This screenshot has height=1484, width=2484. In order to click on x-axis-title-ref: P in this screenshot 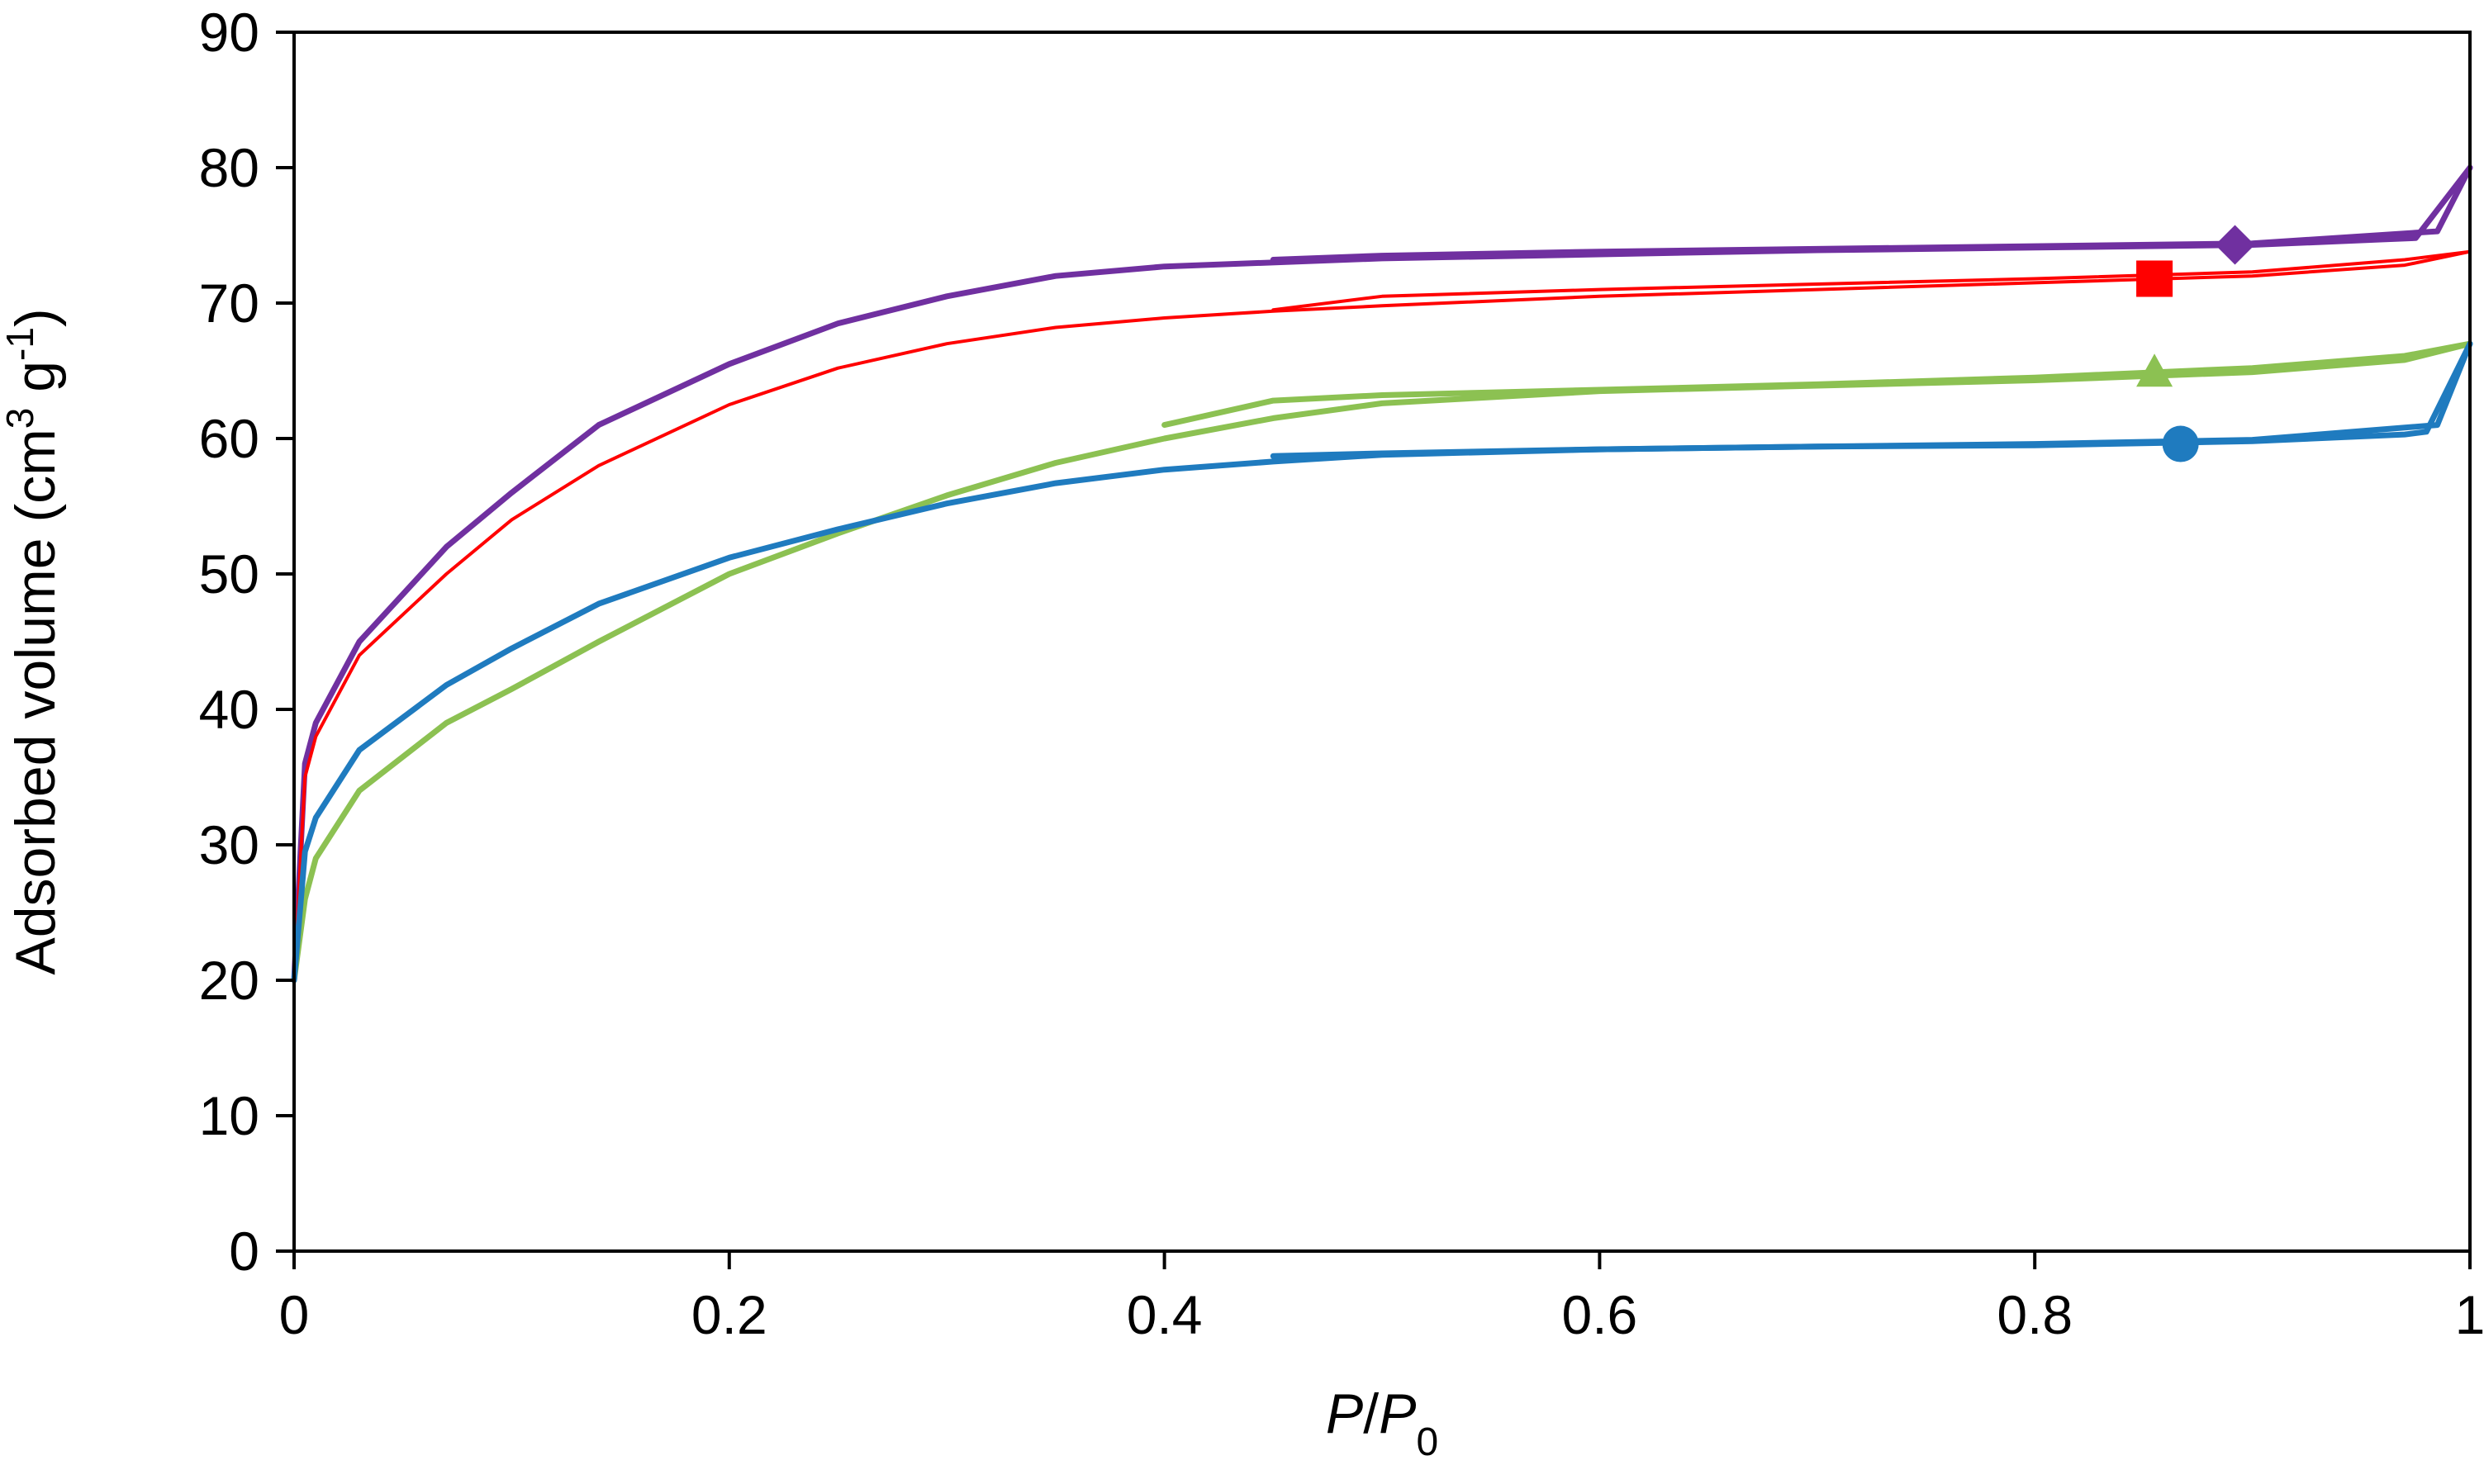, I will do `click(1398, 1413)`.